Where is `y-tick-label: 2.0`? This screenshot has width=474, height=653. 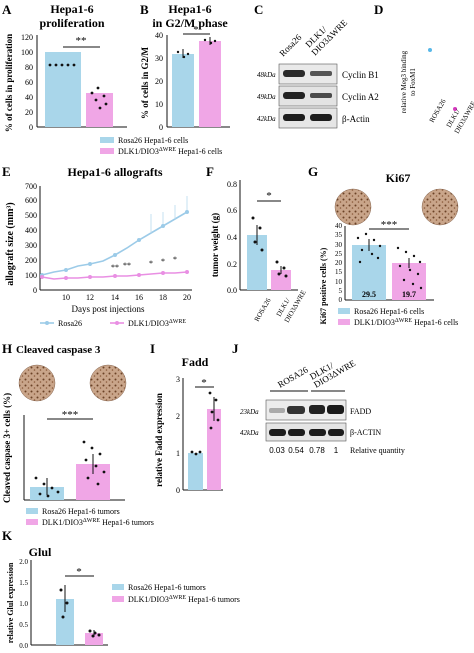 y-tick-label: 2.0 is located at coordinates (23, 562).